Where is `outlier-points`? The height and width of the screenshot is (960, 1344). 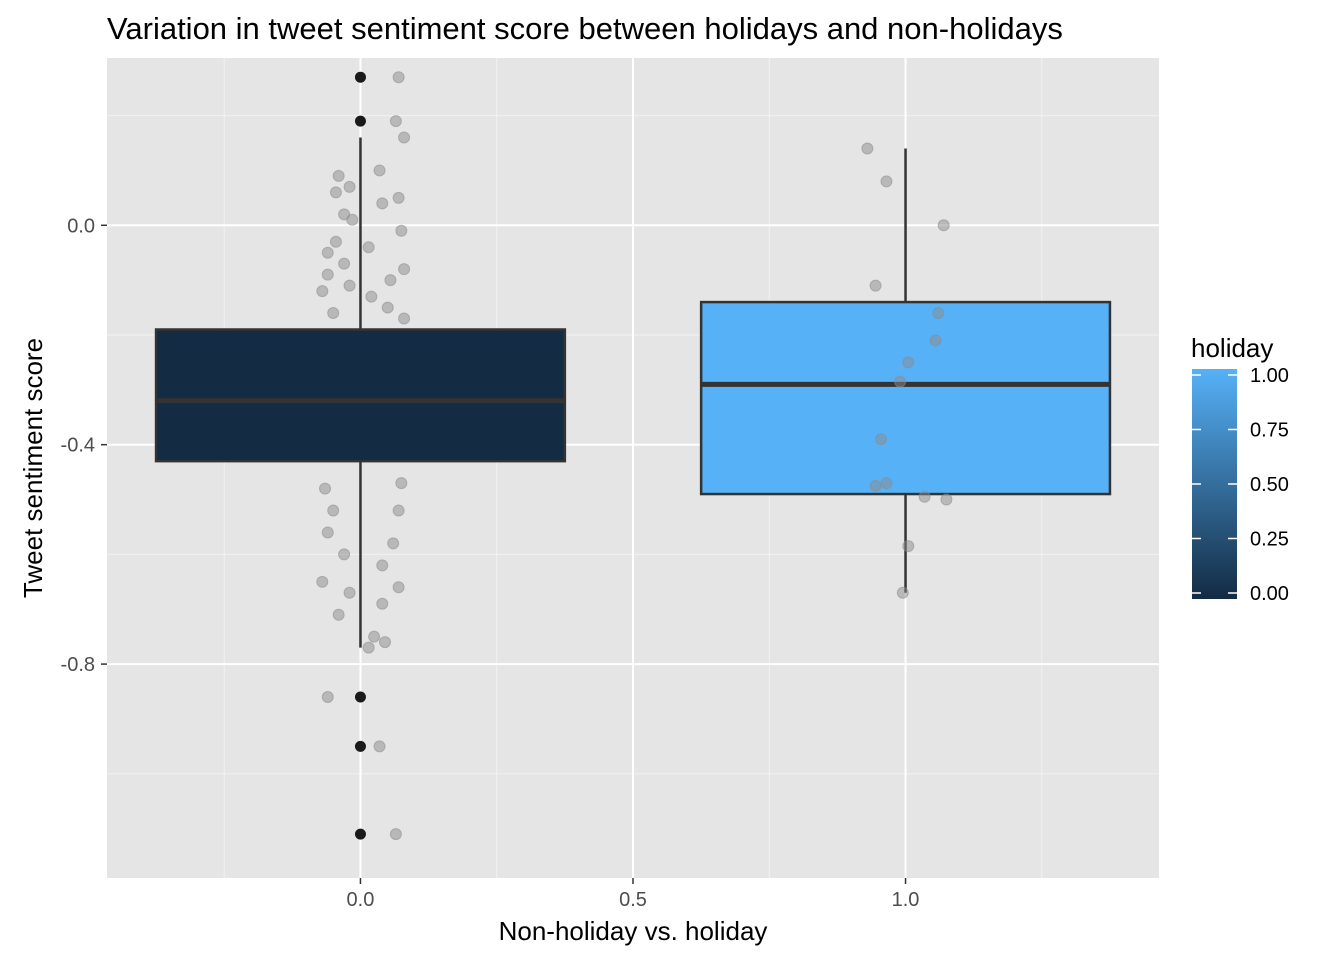 outlier-points is located at coordinates (360, 455).